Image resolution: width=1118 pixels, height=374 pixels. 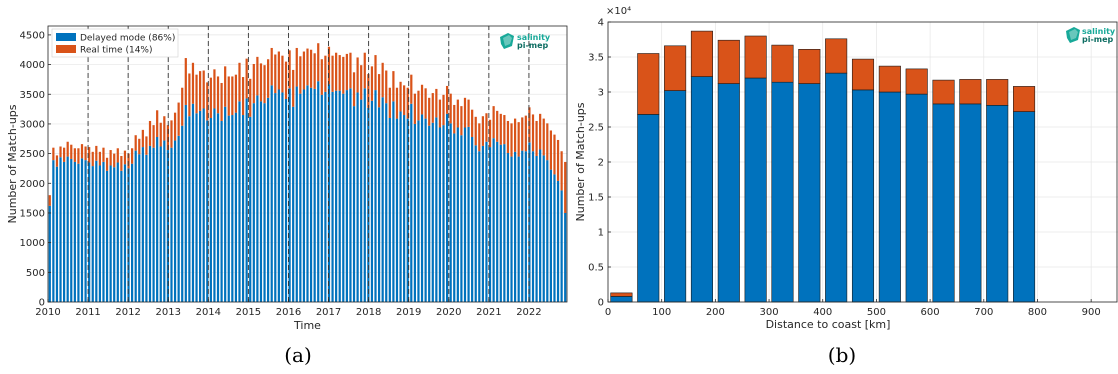 What do you see at coordinates (876, 312) in the screenshot?
I see `x-tick-label: 500` at bounding box center [876, 312].